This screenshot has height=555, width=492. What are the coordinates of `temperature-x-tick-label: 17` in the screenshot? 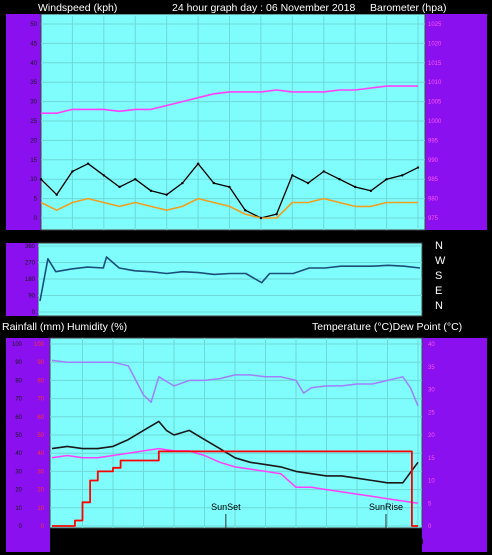 It's located at (174, 542).